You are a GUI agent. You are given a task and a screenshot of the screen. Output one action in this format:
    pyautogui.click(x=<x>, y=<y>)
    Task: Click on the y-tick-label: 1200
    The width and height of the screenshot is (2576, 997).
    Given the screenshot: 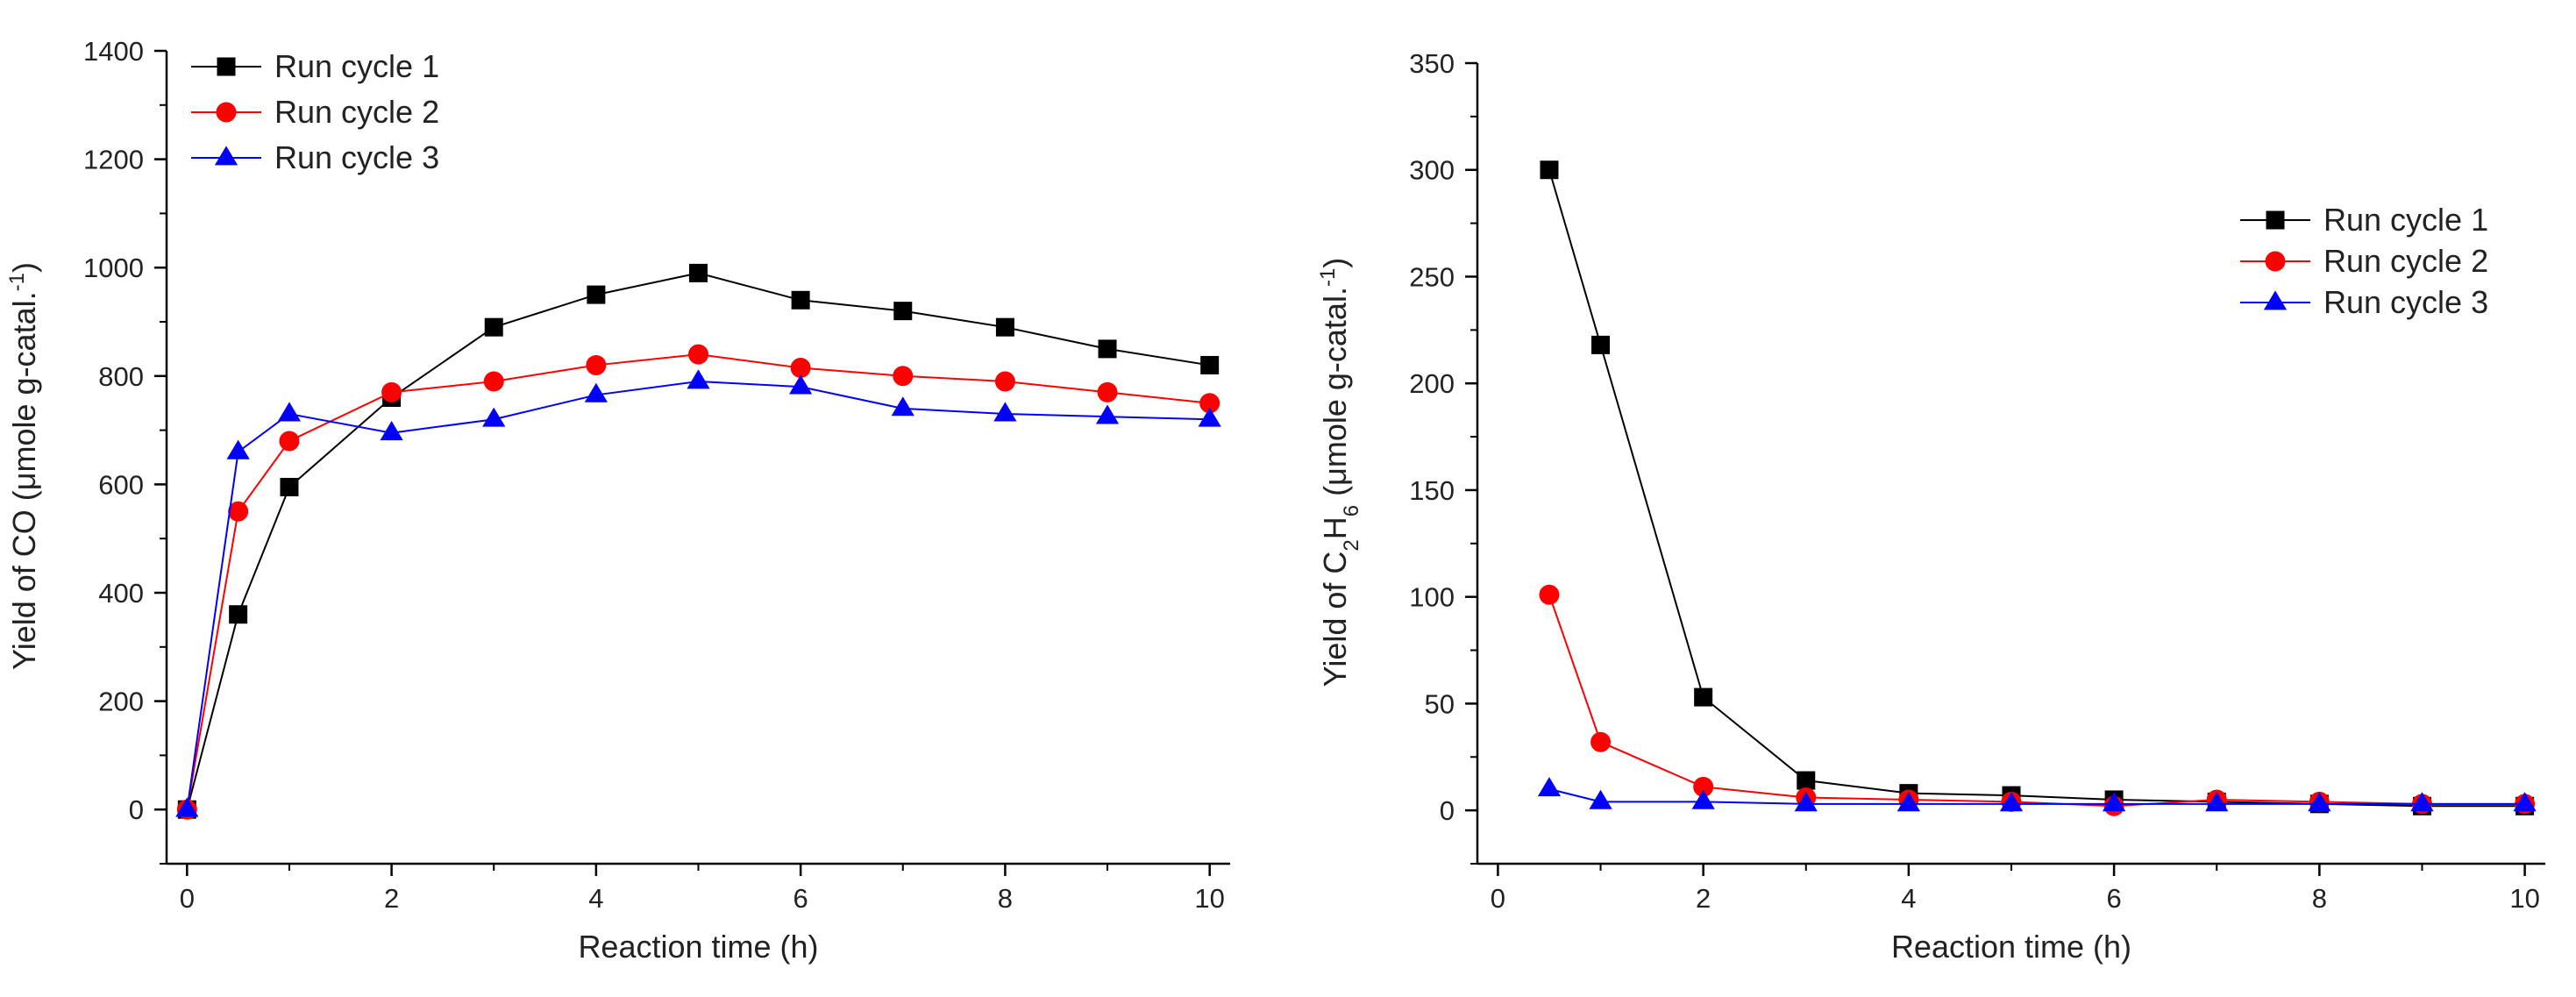 What is the action you would take?
    pyautogui.click(x=113, y=160)
    